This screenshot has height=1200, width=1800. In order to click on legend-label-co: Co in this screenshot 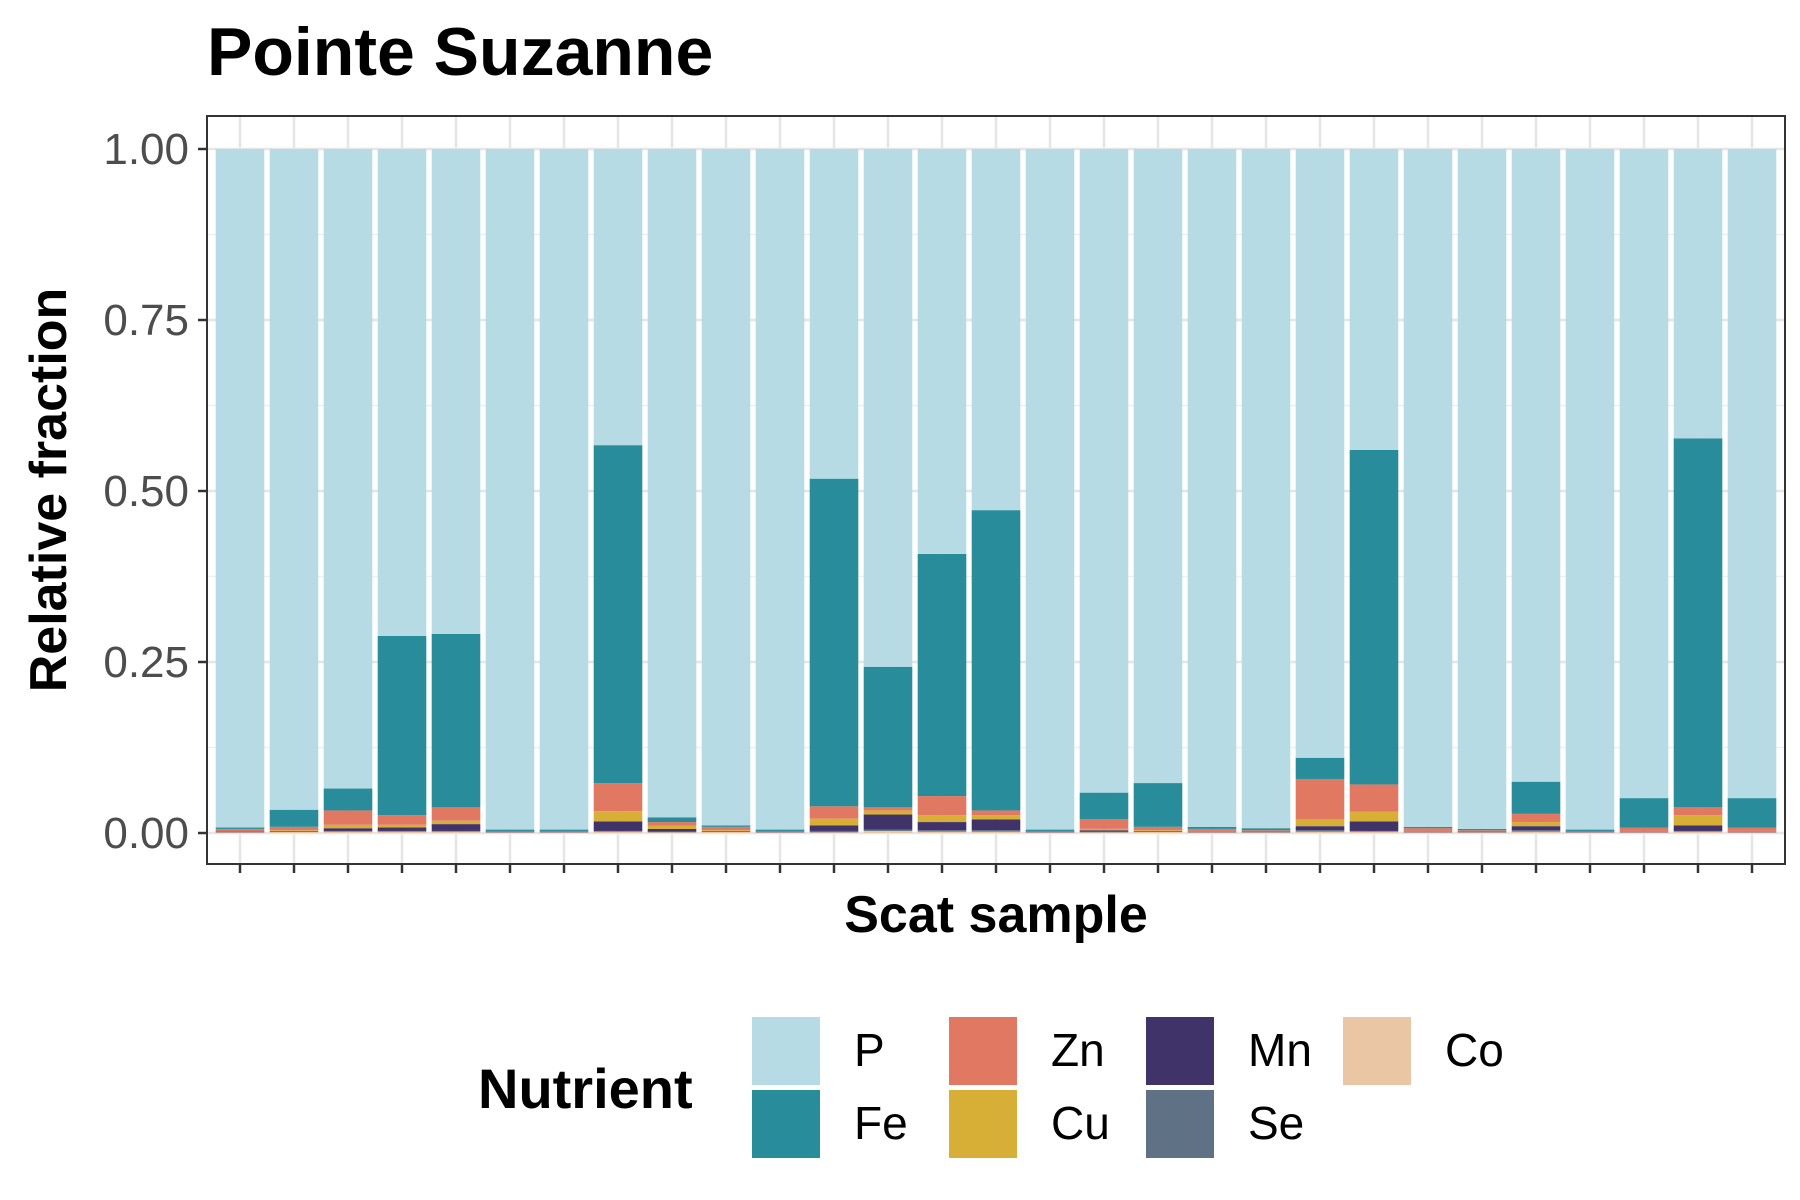, I will do `click(1474, 1050)`.